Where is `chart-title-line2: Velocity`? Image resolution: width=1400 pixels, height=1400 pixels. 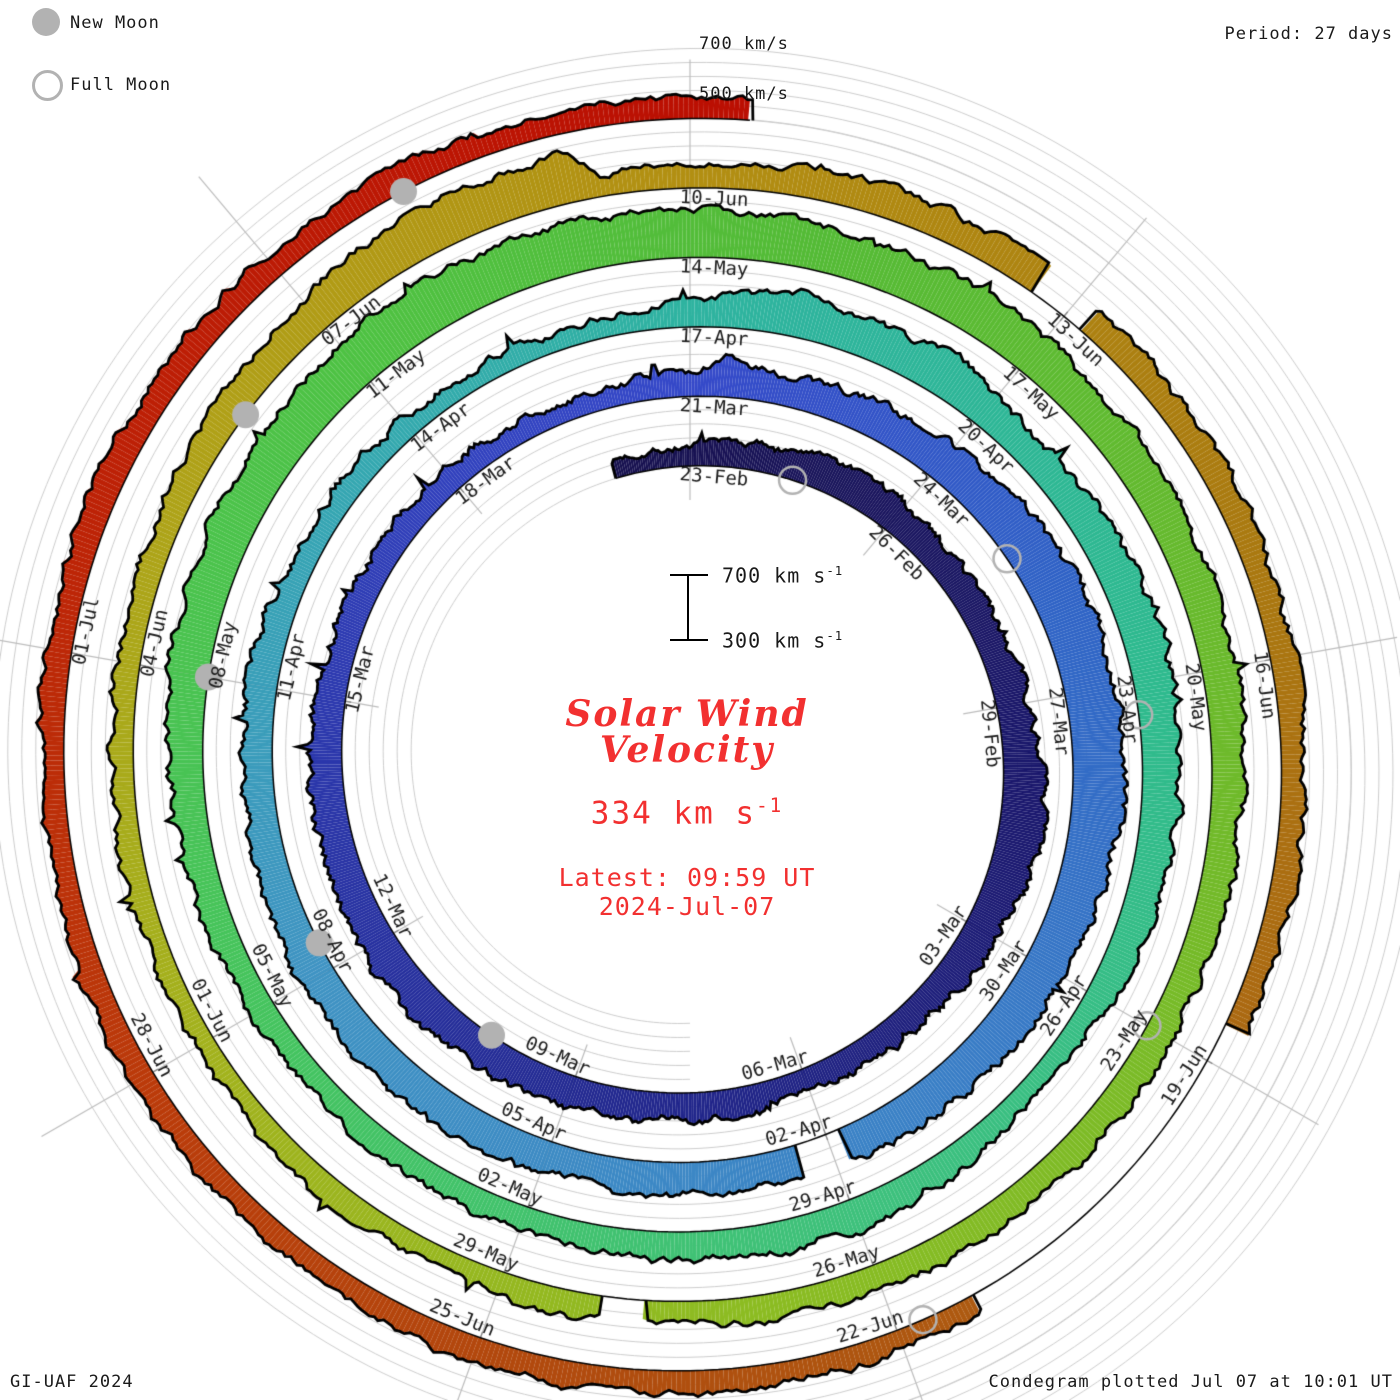
chart-title-line2: Velocity is located at coordinates (687, 750).